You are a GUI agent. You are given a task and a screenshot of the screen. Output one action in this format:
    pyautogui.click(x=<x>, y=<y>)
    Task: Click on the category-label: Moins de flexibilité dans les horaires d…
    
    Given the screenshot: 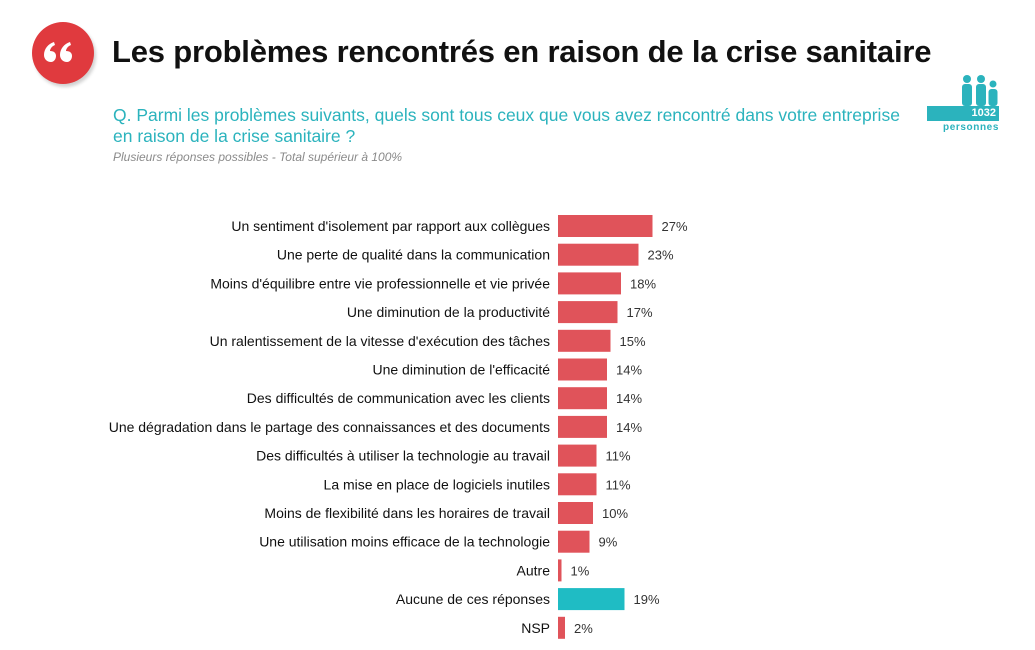 What is the action you would take?
    pyautogui.click(x=407, y=513)
    